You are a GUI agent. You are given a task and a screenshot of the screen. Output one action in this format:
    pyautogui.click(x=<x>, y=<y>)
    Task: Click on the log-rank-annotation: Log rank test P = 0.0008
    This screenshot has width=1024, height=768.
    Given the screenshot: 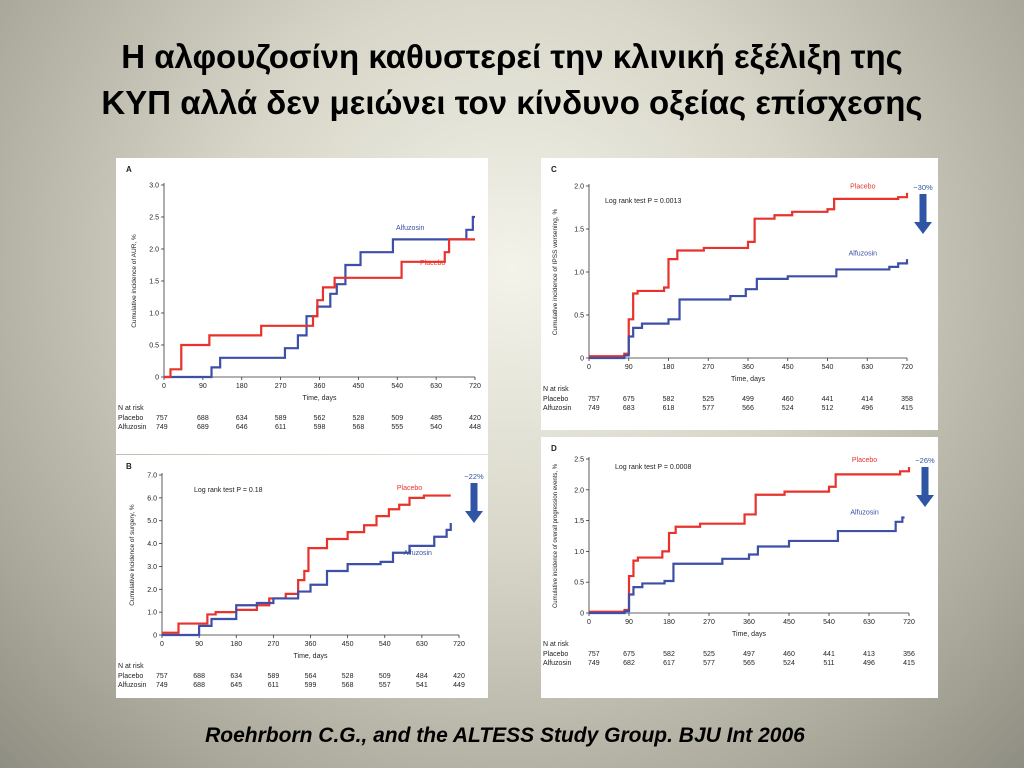 What is the action you would take?
    pyautogui.click(x=653, y=467)
    